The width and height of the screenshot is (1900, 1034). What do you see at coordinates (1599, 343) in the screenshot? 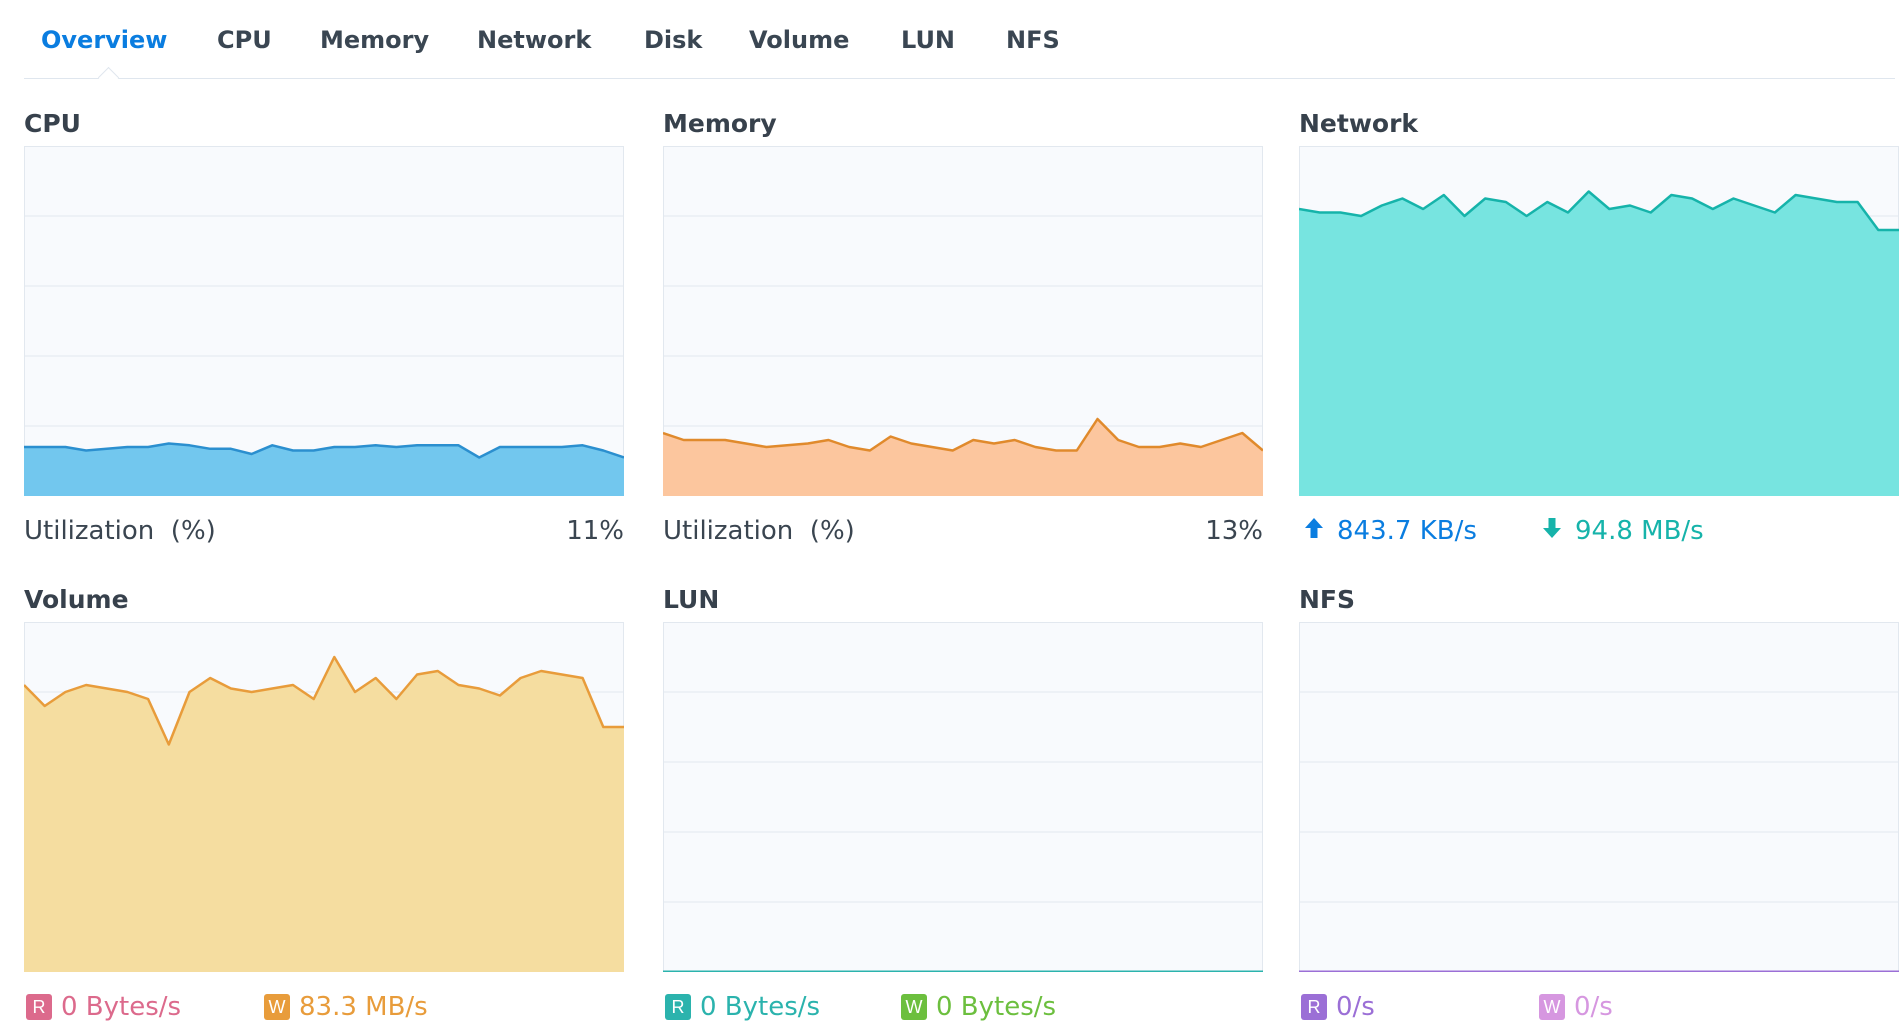
I see `network-series-1-area` at bounding box center [1599, 343].